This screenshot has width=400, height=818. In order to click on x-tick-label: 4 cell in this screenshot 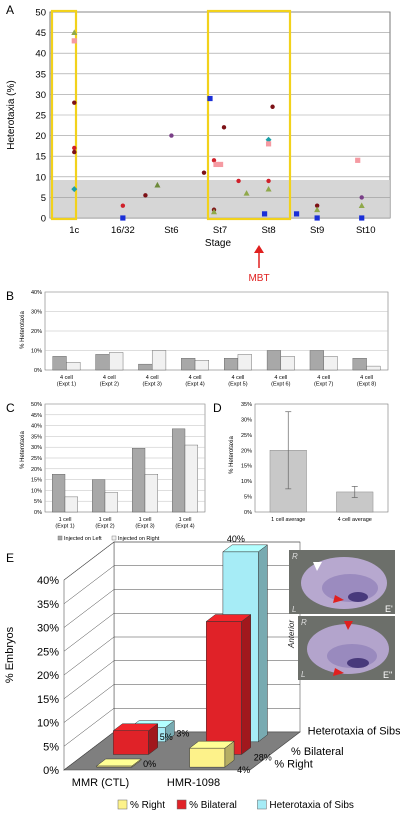, I will do `click(238, 378)`.